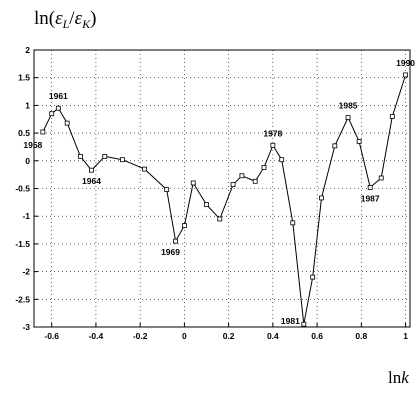 Image resolution: width=419 pixels, height=394 pixels. I want to click on y-tick-label: -0.5, so click(22, 189).